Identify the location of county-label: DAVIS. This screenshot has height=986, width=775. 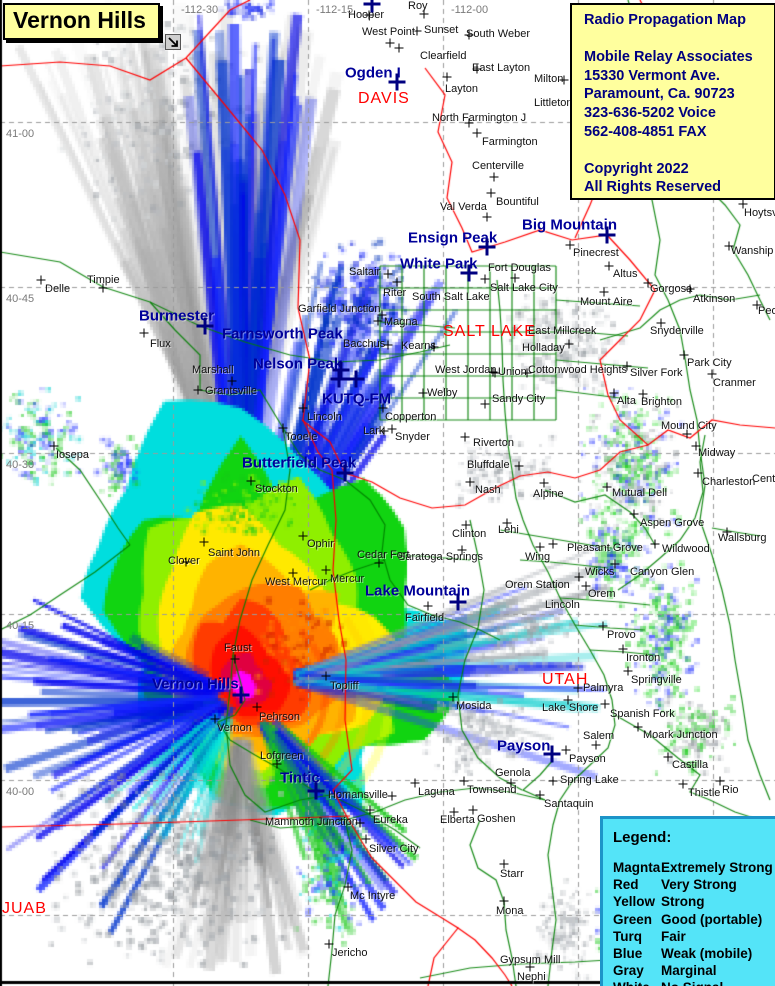
(384, 98).